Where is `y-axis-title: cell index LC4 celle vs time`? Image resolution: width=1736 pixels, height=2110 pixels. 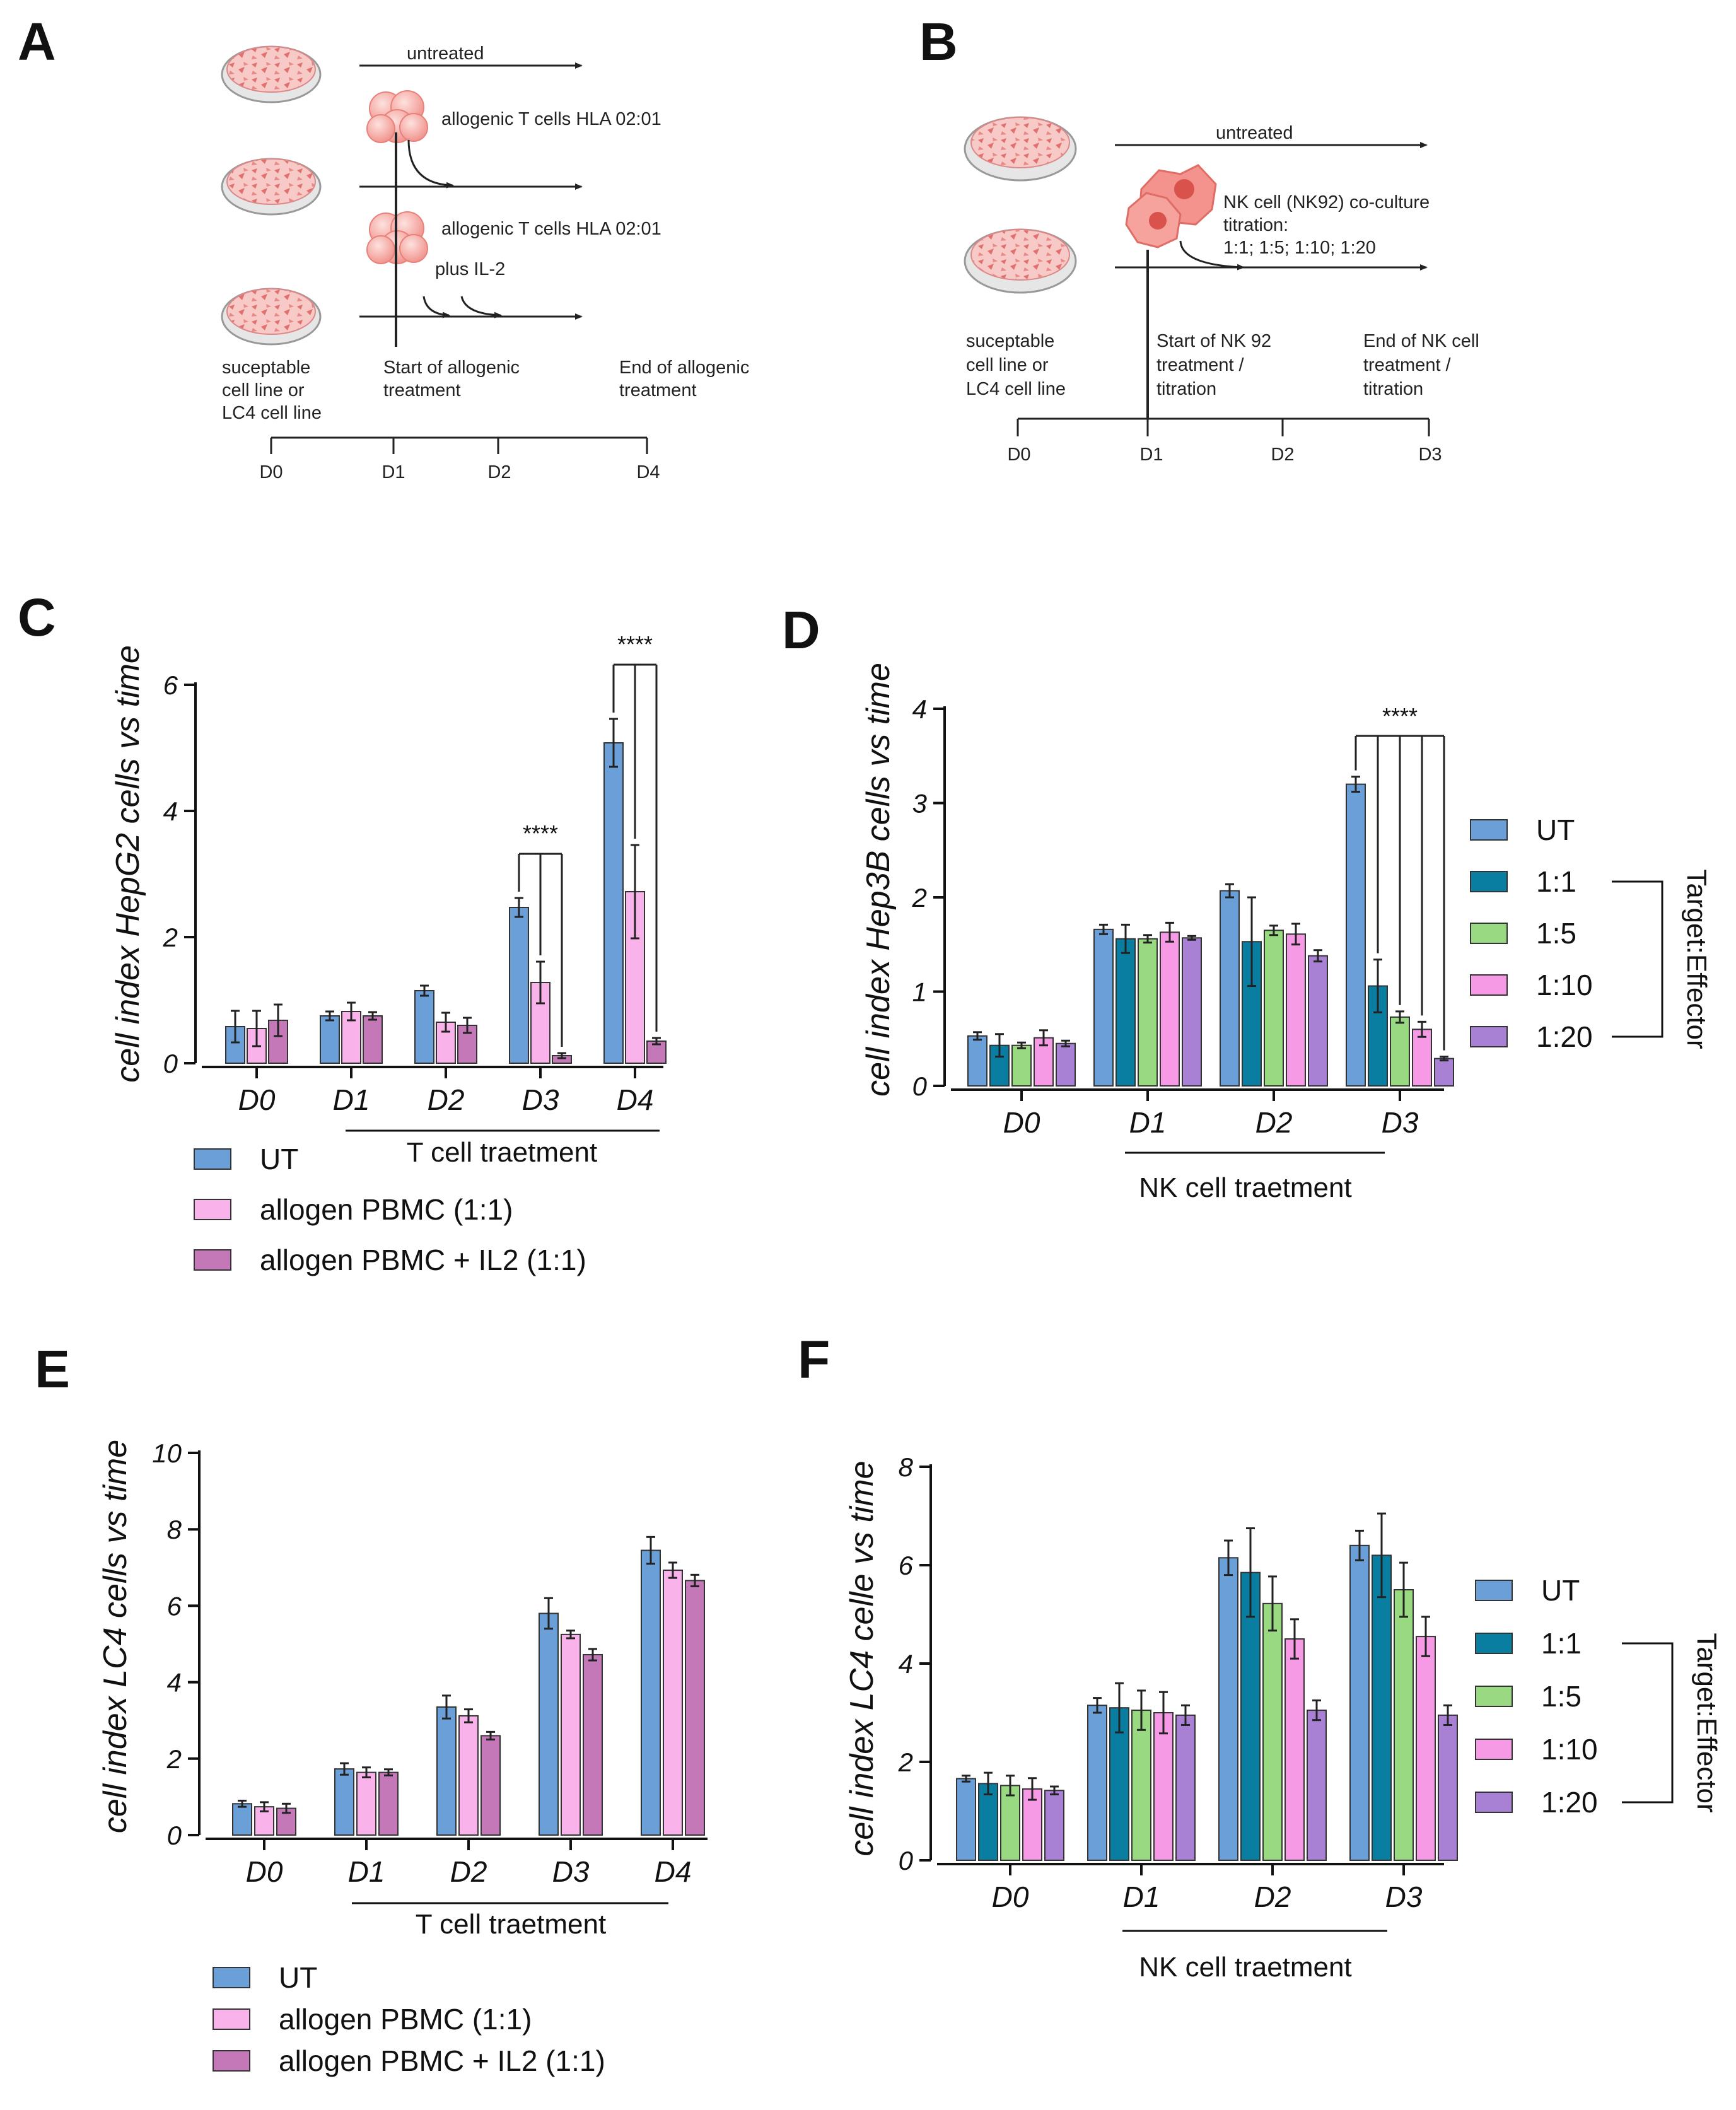
y-axis-title: cell index LC4 celle vs time is located at coordinates (862, 1658).